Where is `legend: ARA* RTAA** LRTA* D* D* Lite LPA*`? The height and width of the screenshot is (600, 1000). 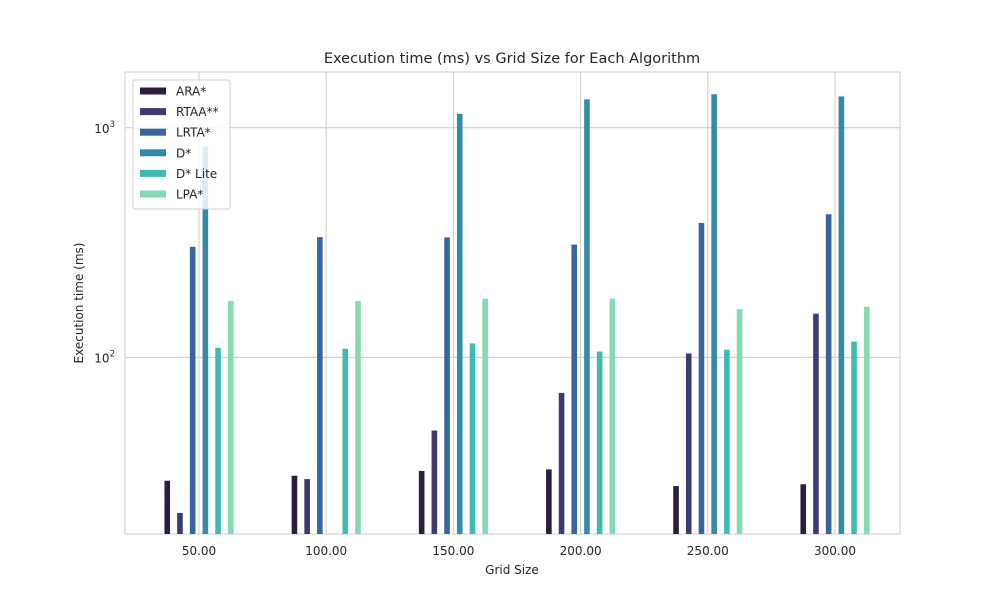 legend: ARA* RTAA** LRTA* D* D* Lite LPA* is located at coordinates (181, 144).